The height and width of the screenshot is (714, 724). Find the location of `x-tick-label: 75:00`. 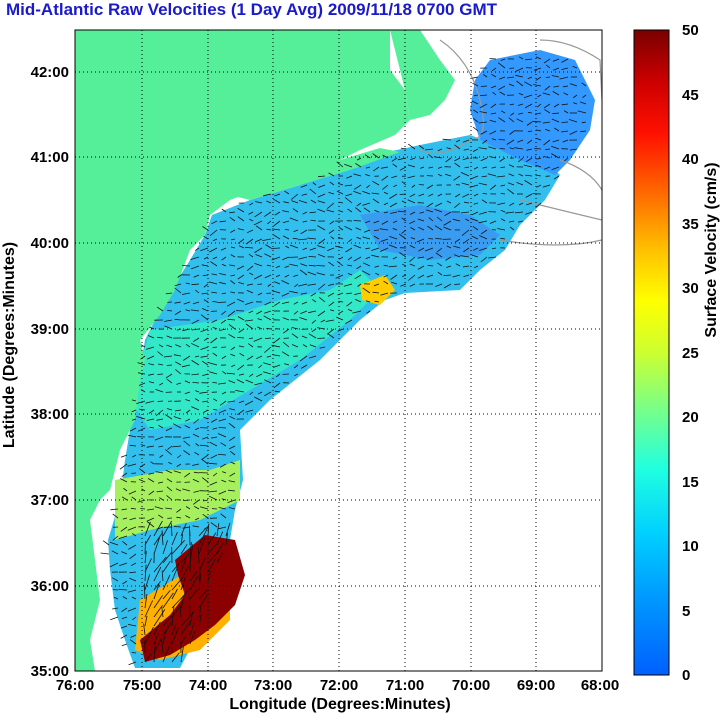

x-tick-label: 75:00 is located at coordinates (142, 685).